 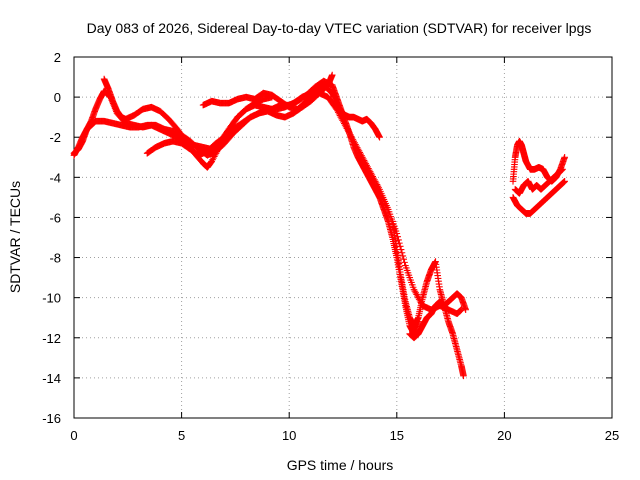 I want to click on series-track-I, so click(x=538, y=197).